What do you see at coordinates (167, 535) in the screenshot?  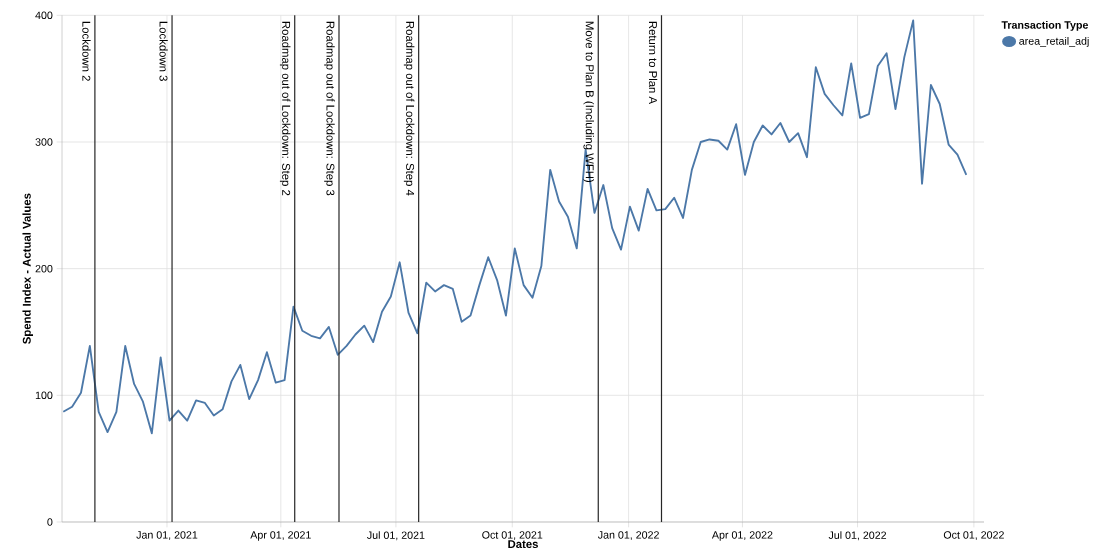 I see `x-tick-label: Jan 01, 2021` at bounding box center [167, 535].